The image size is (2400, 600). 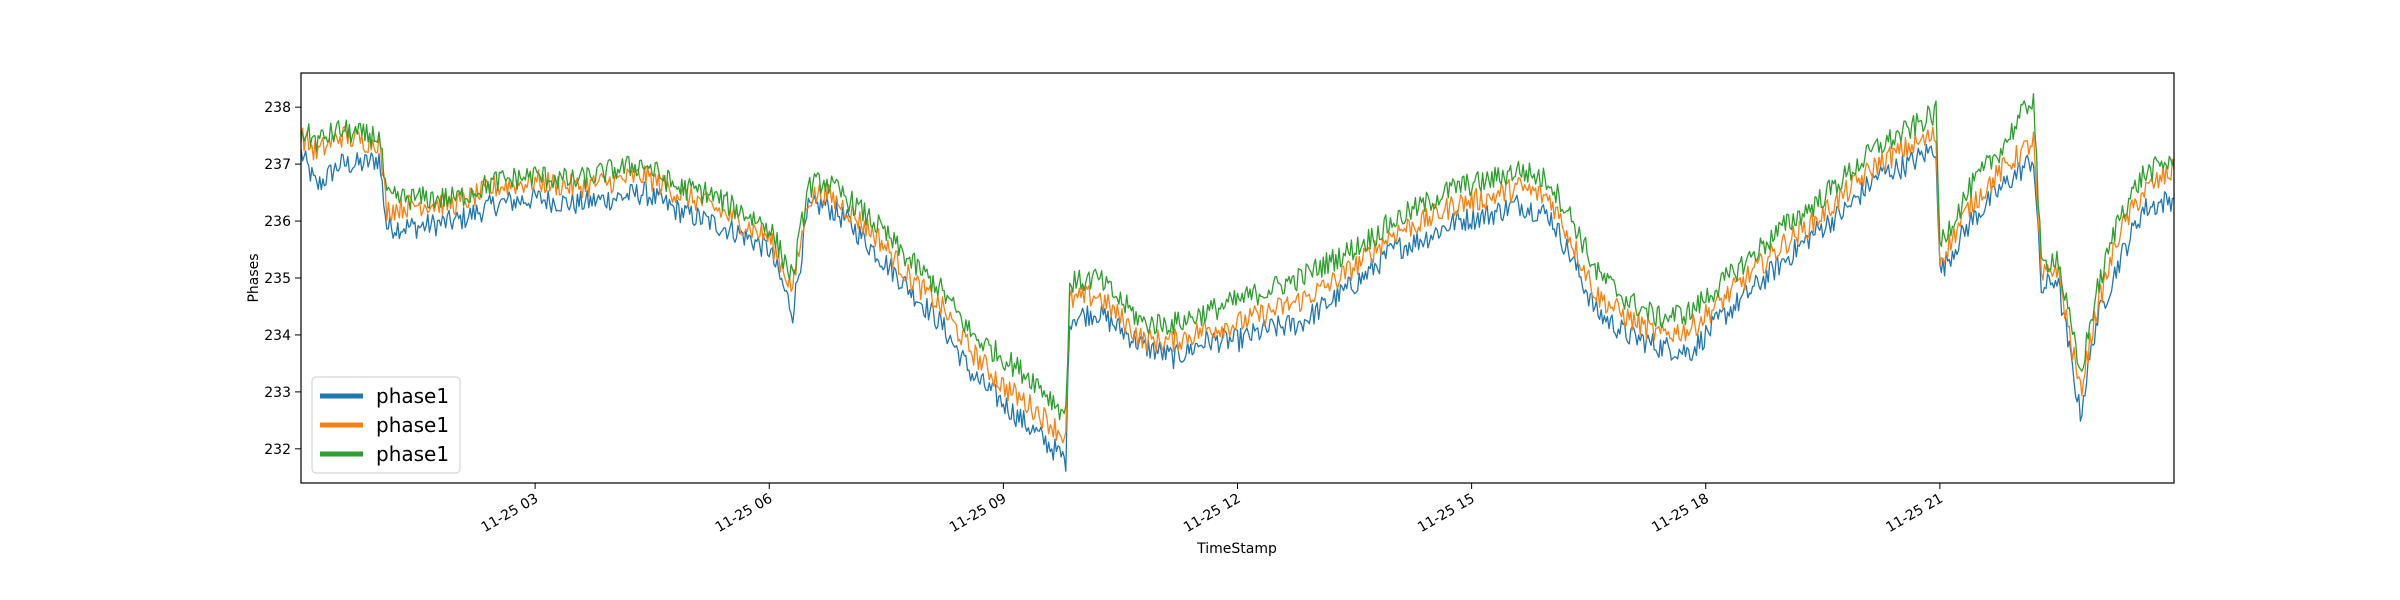 I want to click on y-tick-label: 236, so click(x=277, y=222).